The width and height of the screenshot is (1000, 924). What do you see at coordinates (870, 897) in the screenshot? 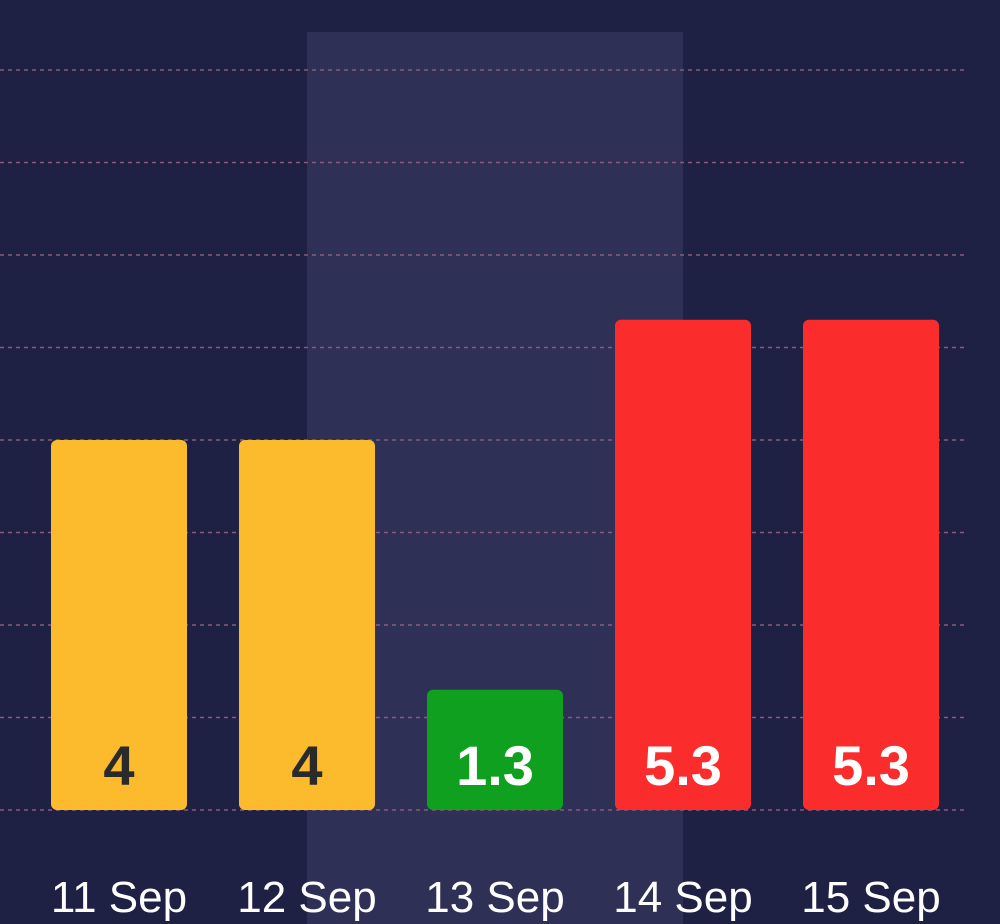
I see `x-tick-label: 15 Sep` at bounding box center [870, 897].